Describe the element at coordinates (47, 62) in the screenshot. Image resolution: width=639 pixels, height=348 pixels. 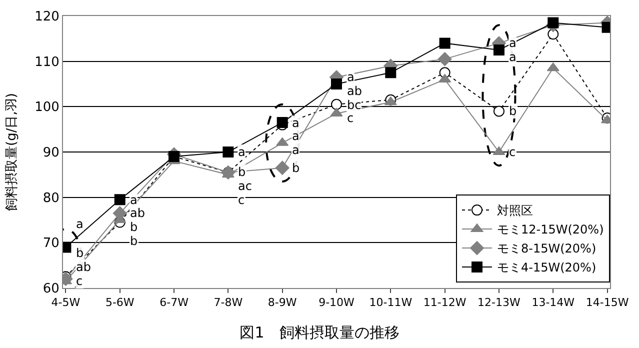
I see `y-tick-label: 110` at that location.